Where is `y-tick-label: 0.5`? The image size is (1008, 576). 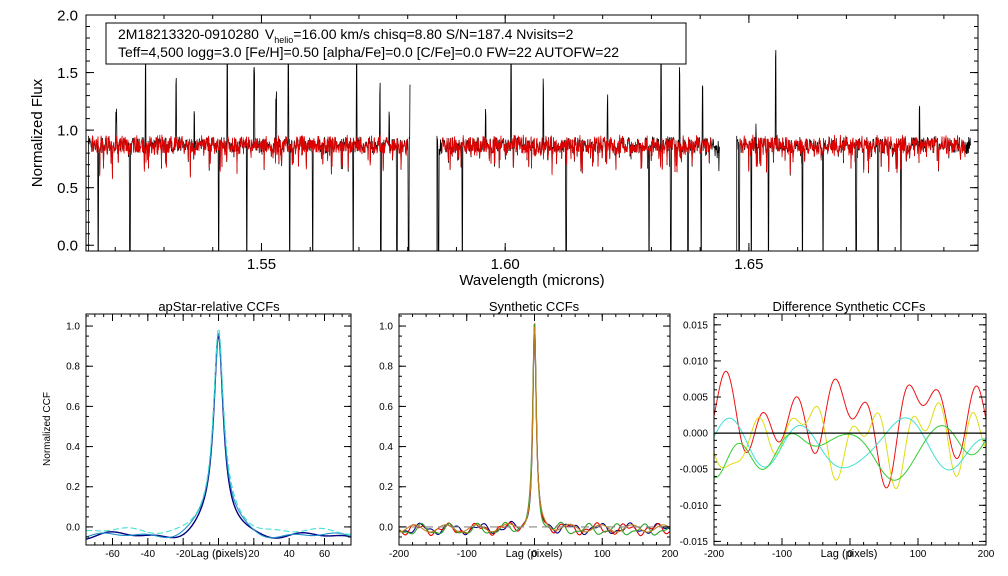 y-tick-label: 0.5 is located at coordinates (67, 188).